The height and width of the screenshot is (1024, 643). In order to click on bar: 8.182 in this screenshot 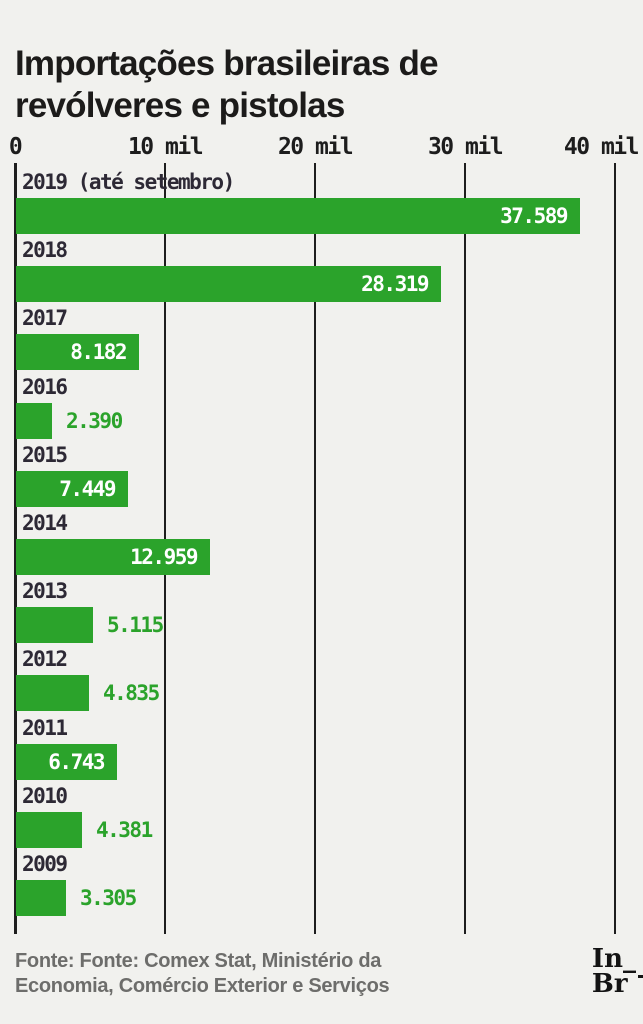, I will do `click(77, 352)`.